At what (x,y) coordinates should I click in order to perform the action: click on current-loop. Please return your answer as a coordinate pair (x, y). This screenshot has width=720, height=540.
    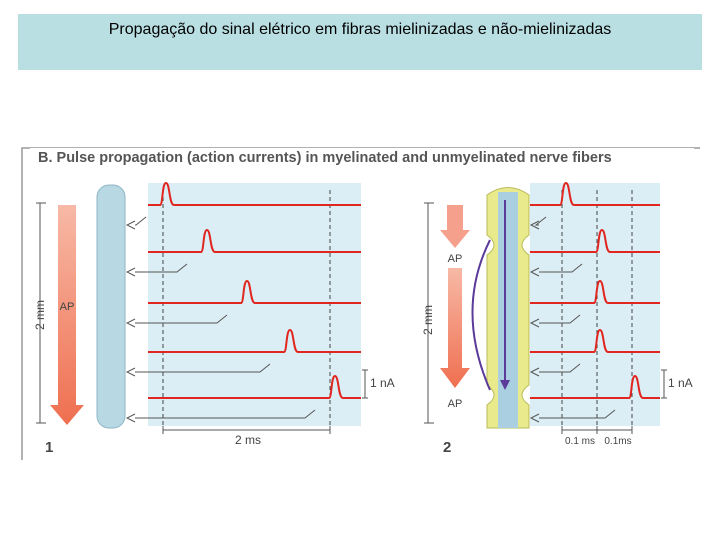
    Looking at the image, I should click on (481, 315).